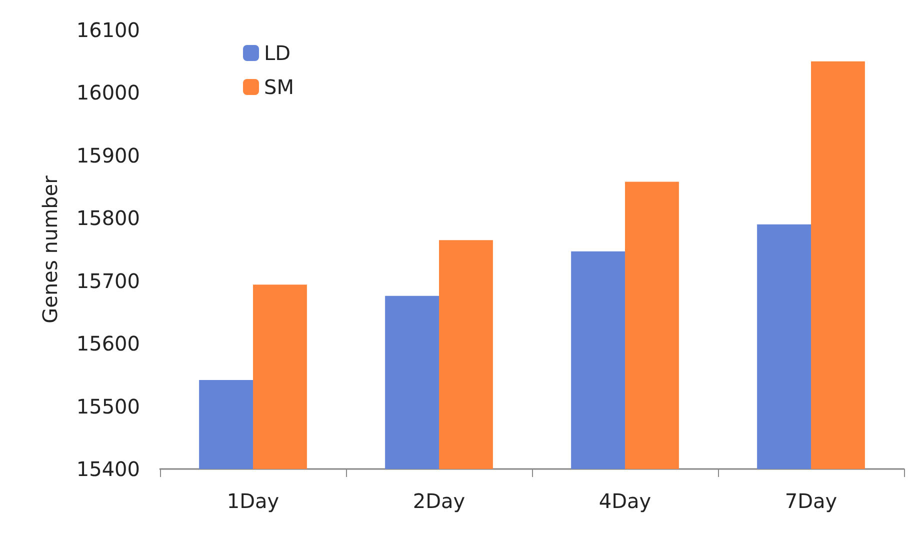  I want to click on x-tick-label: 4Day, so click(625, 501).